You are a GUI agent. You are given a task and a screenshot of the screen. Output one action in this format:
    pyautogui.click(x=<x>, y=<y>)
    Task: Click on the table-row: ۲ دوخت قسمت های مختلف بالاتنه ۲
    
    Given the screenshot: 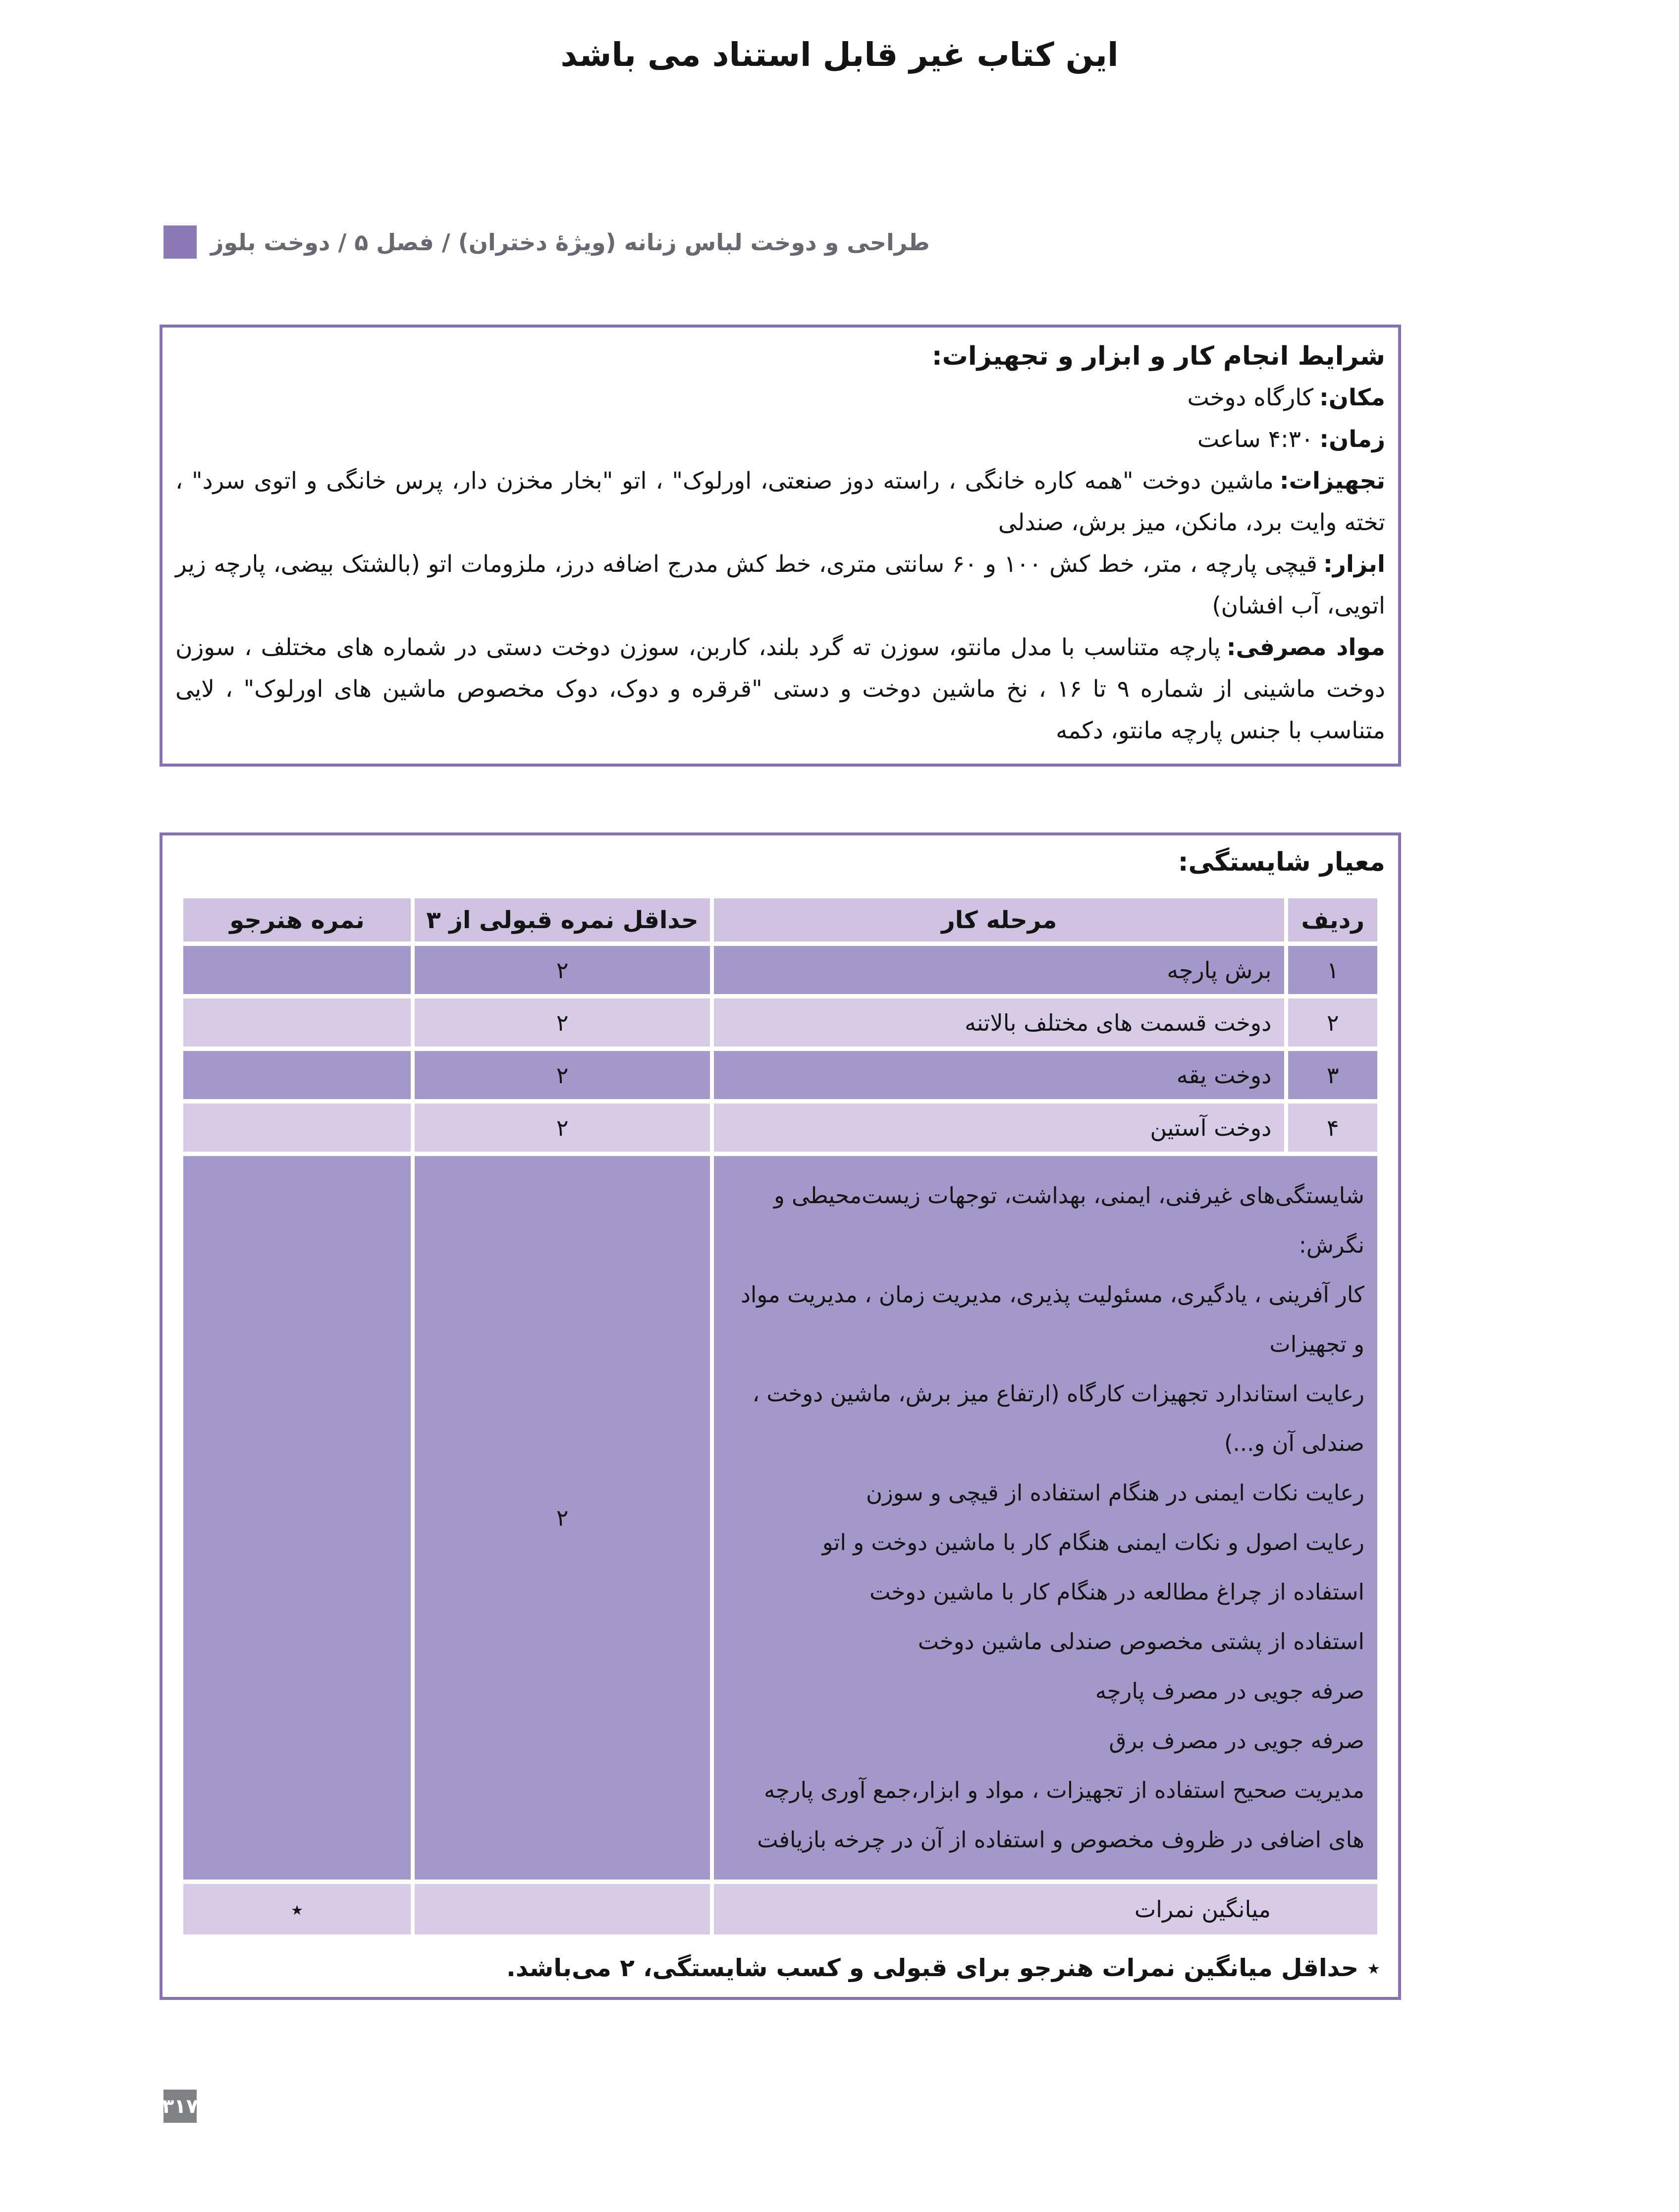 What is the action you would take?
    pyautogui.click(x=780, y=1022)
    